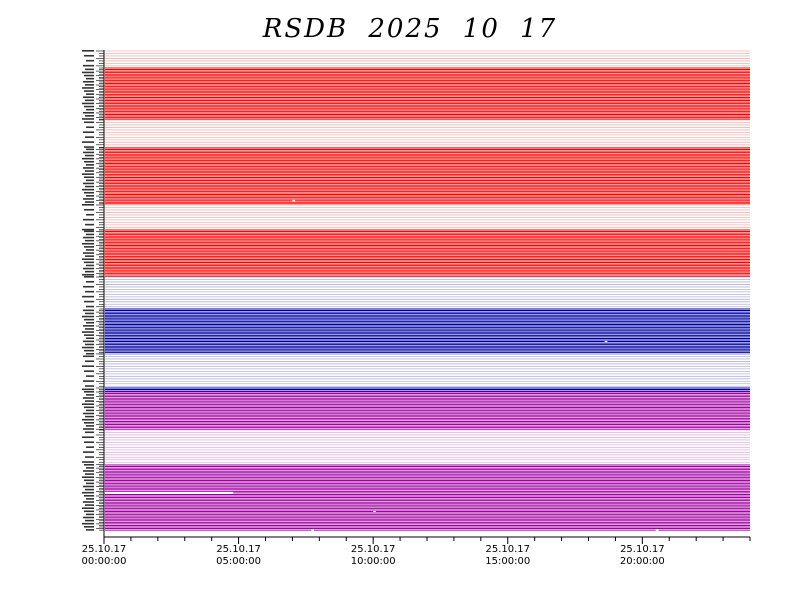 The width and height of the screenshot is (792, 612). What do you see at coordinates (409, 29) in the screenshot?
I see `chart-title: RSDB 2025 10 17` at bounding box center [409, 29].